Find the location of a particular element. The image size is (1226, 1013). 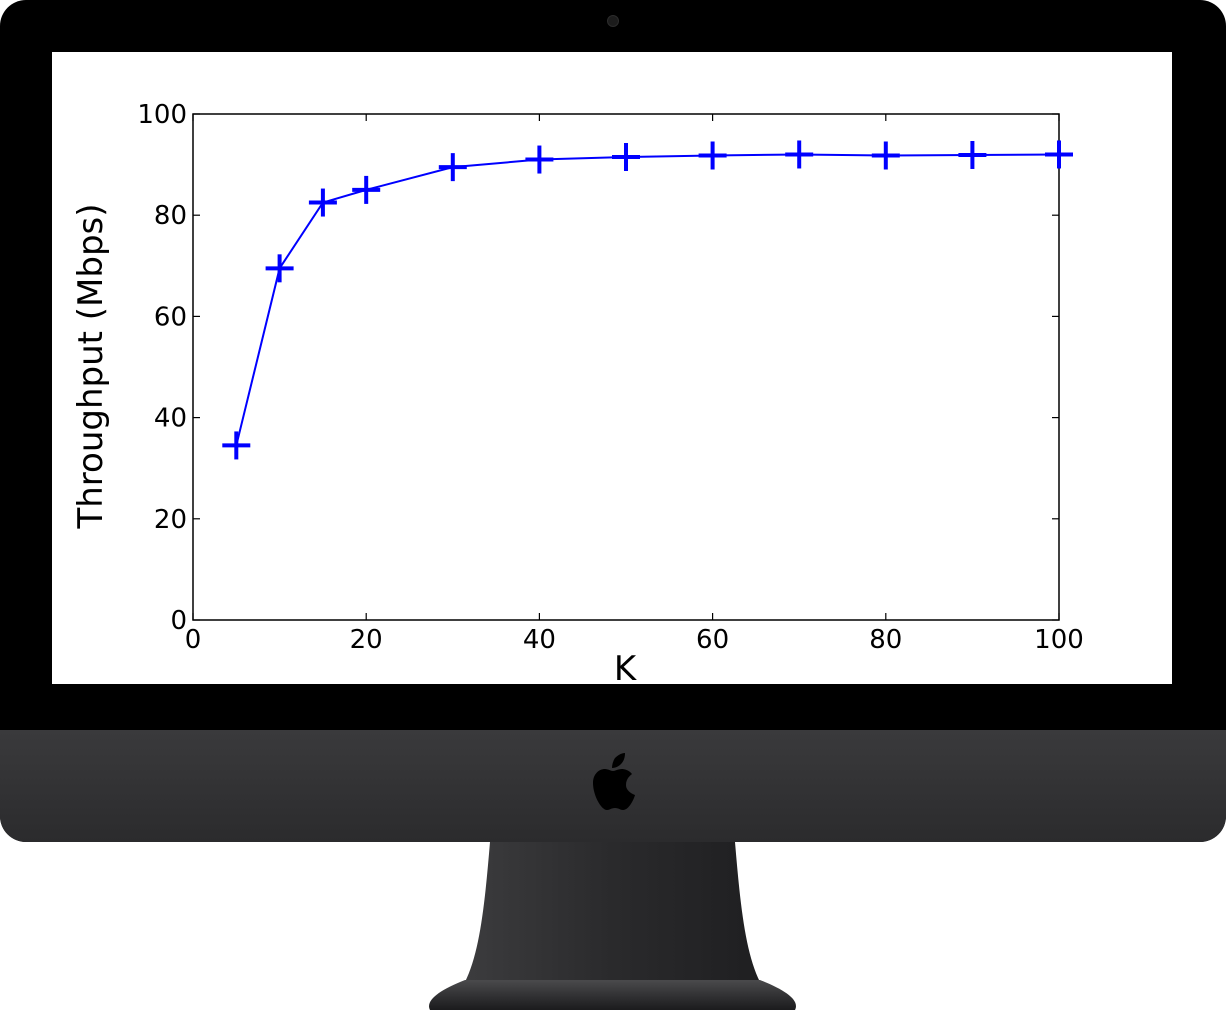

apple-logo-icon is located at coordinates (614, 781).